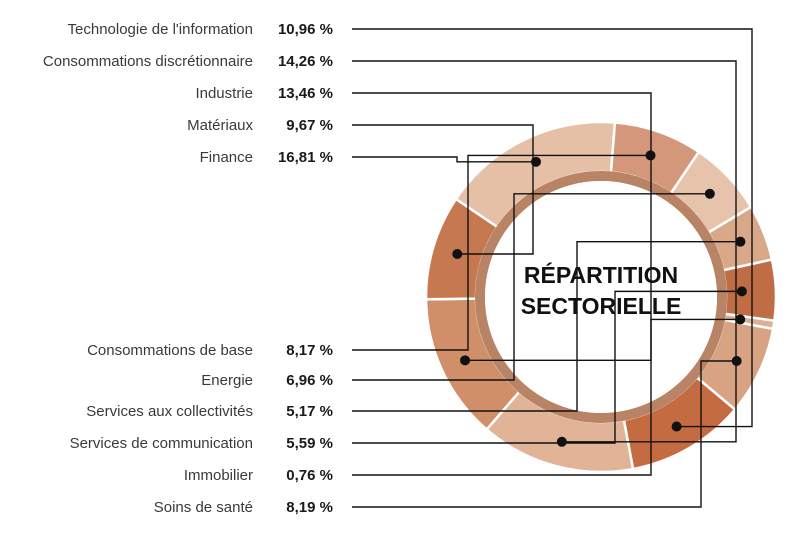 Image resolution: width=791 pixels, height=548 pixels. What do you see at coordinates (226, 157) in the screenshot?
I see `category-label-finance: Finance` at bounding box center [226, 157].